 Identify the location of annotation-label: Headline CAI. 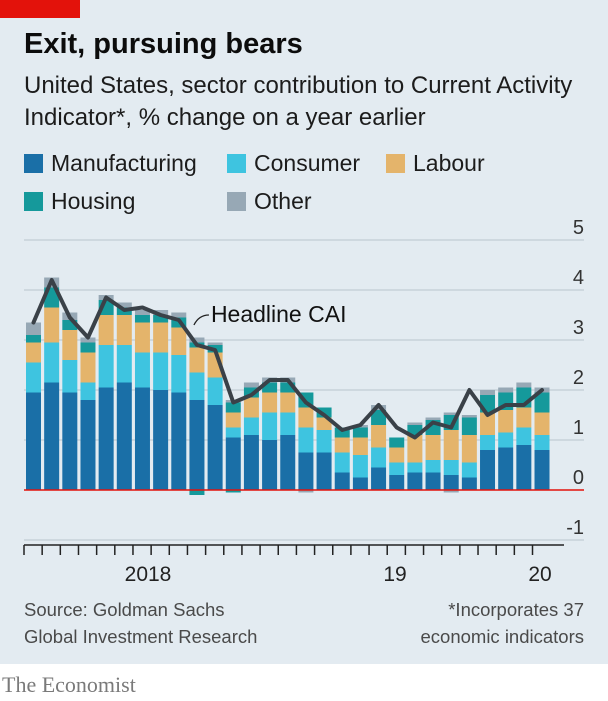
(279, 314).